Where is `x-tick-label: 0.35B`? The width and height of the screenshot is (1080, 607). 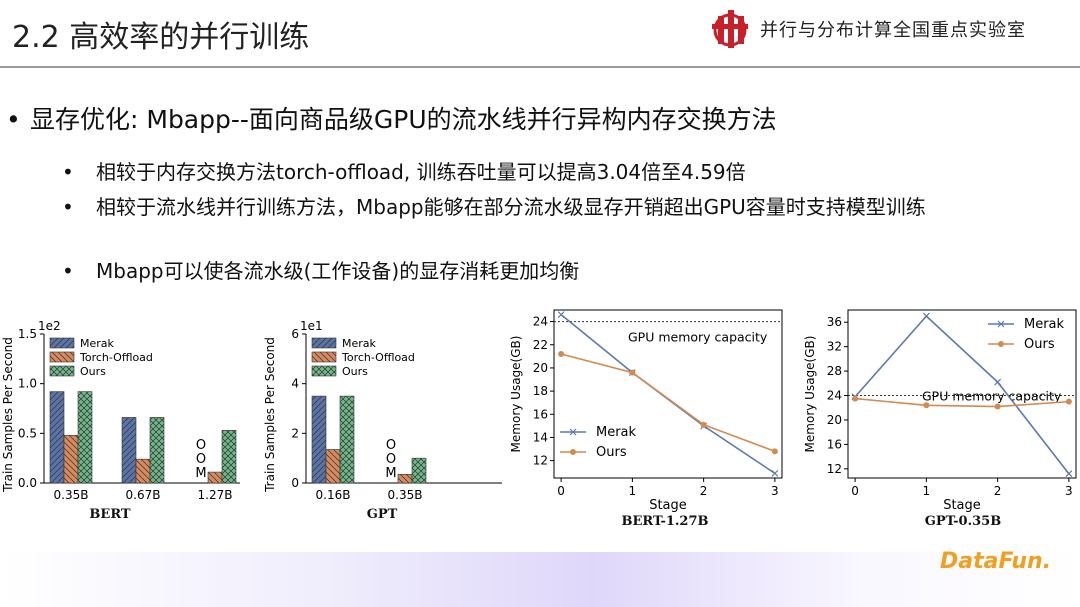 x-tick-label: 0.35B is located at coordinates (405, 495).